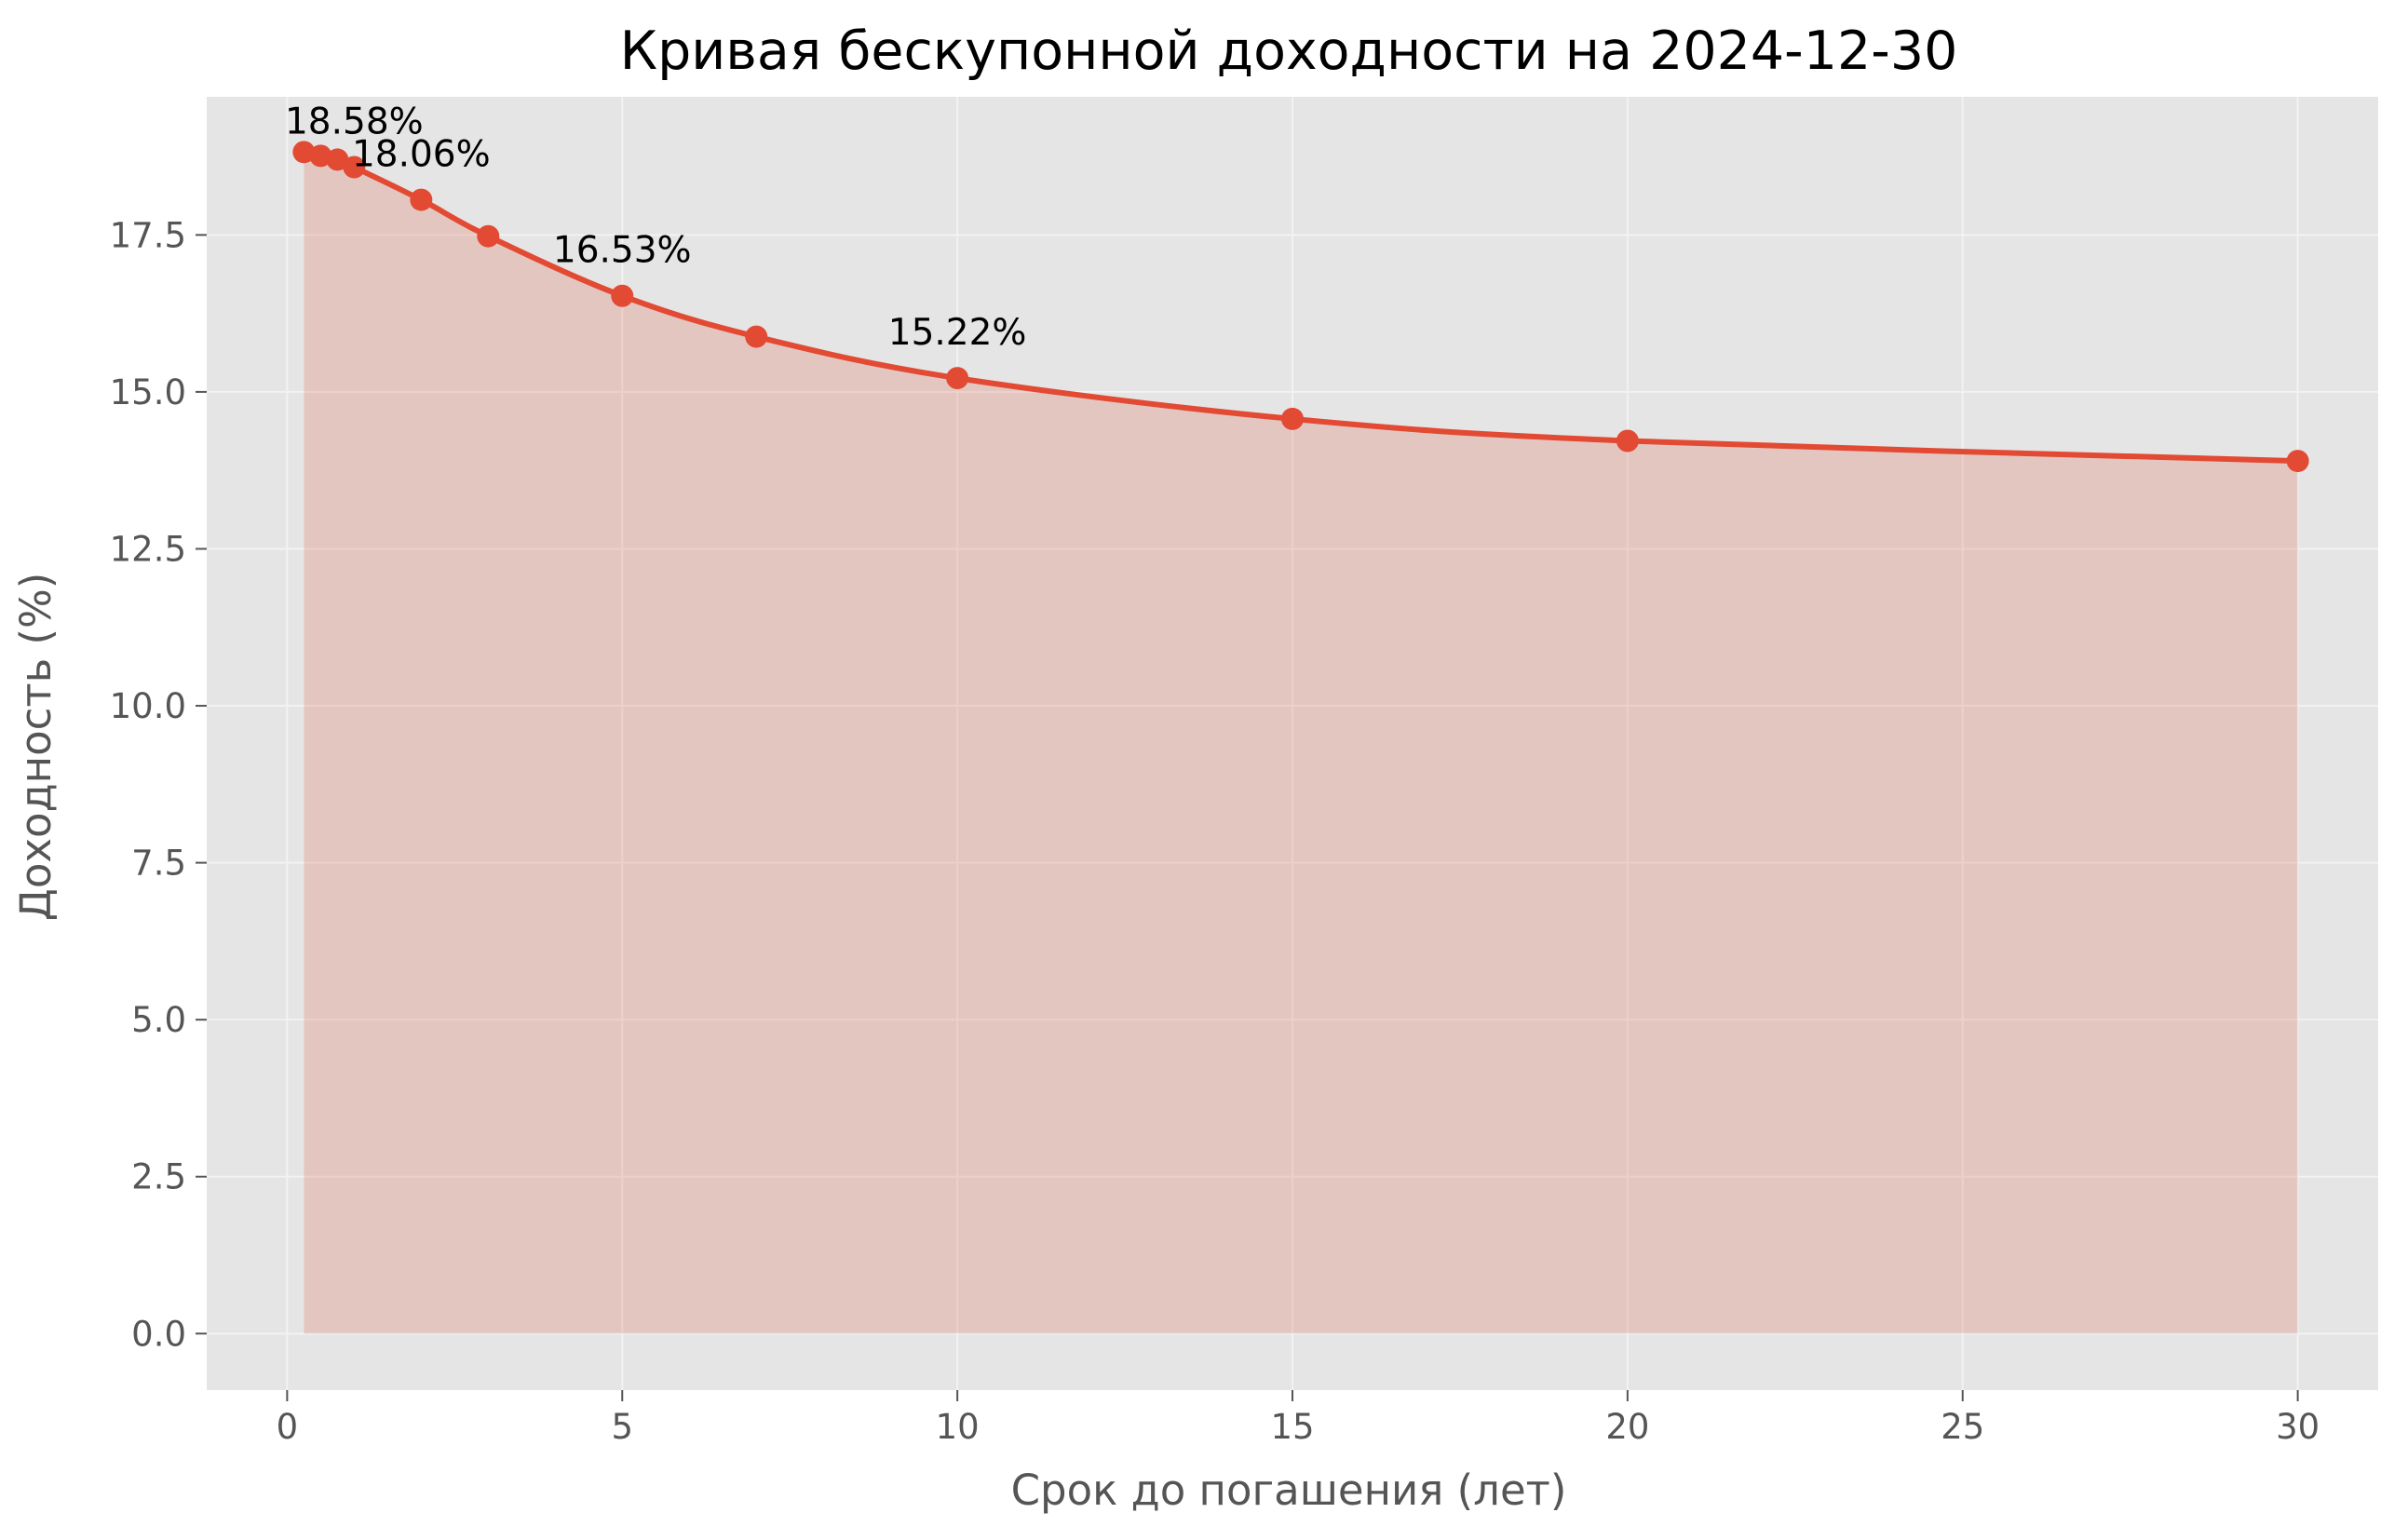 The height and width of the screenshot is (1540, 2394). What do you see at coordinates (1292, 1427) in the screenshot?
I see `x-tick-label: 15` at bounding box center [1292, 1427].